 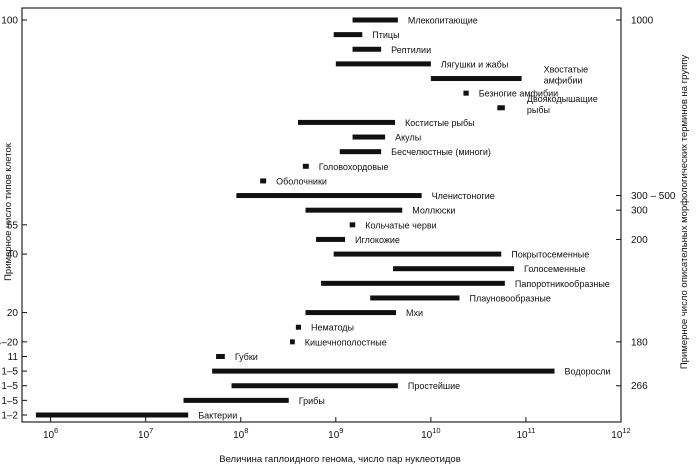 I want to click on bar-кишечнополостные, so click(x=292, y=342).